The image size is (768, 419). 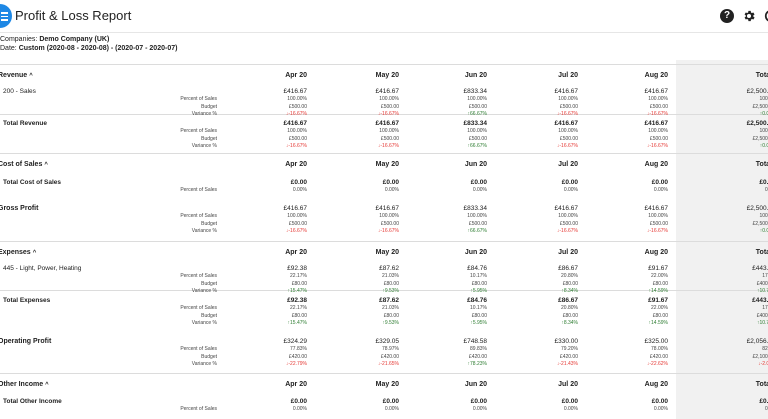 What do you see at coordinates (766, 409) in the screenshot?
I see `percent-of-sales-cell: 0.0` at bounding box center [766, 409].